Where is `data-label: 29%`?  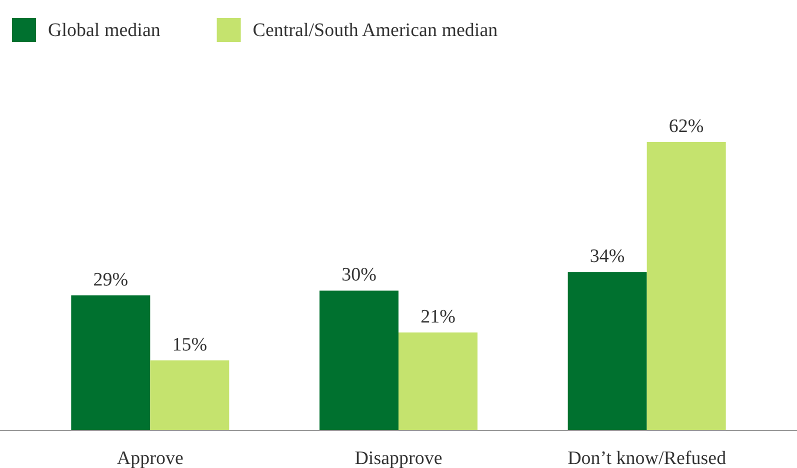 data-label: 29% is located at coordinates (110, 279).